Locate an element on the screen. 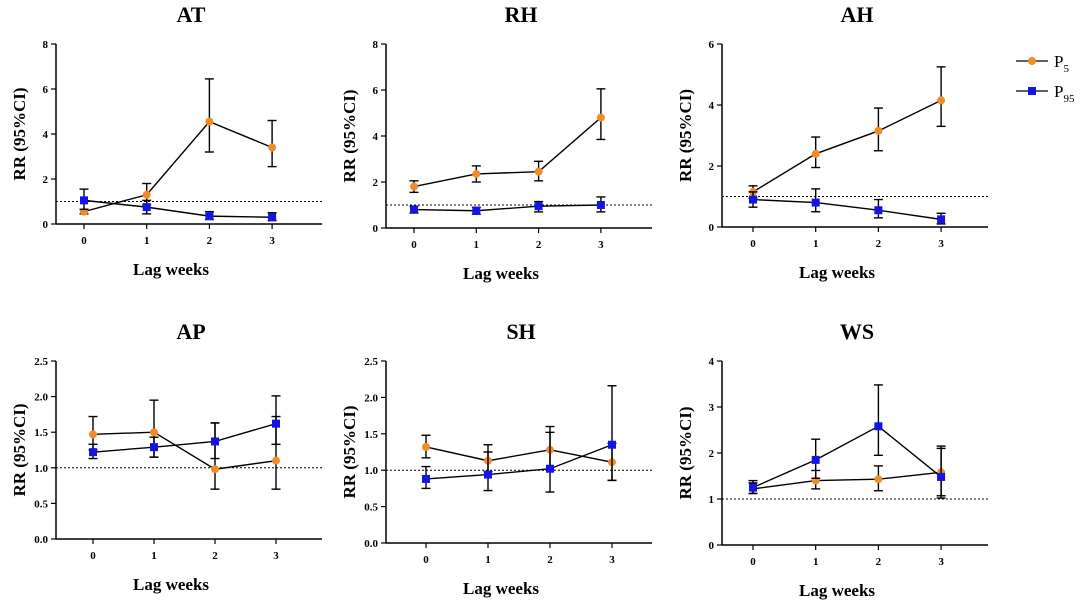  chart-title-sh: SH is located at coordinates (520, 331).